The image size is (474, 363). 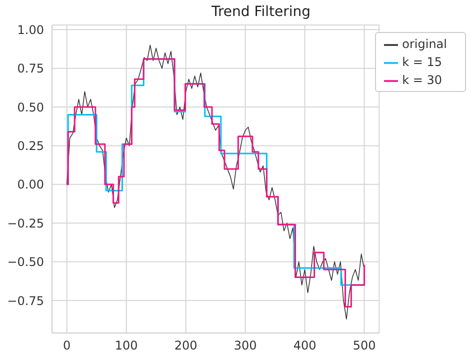 I want to click on x-tick-label: 0, so click(x=67, y=345).